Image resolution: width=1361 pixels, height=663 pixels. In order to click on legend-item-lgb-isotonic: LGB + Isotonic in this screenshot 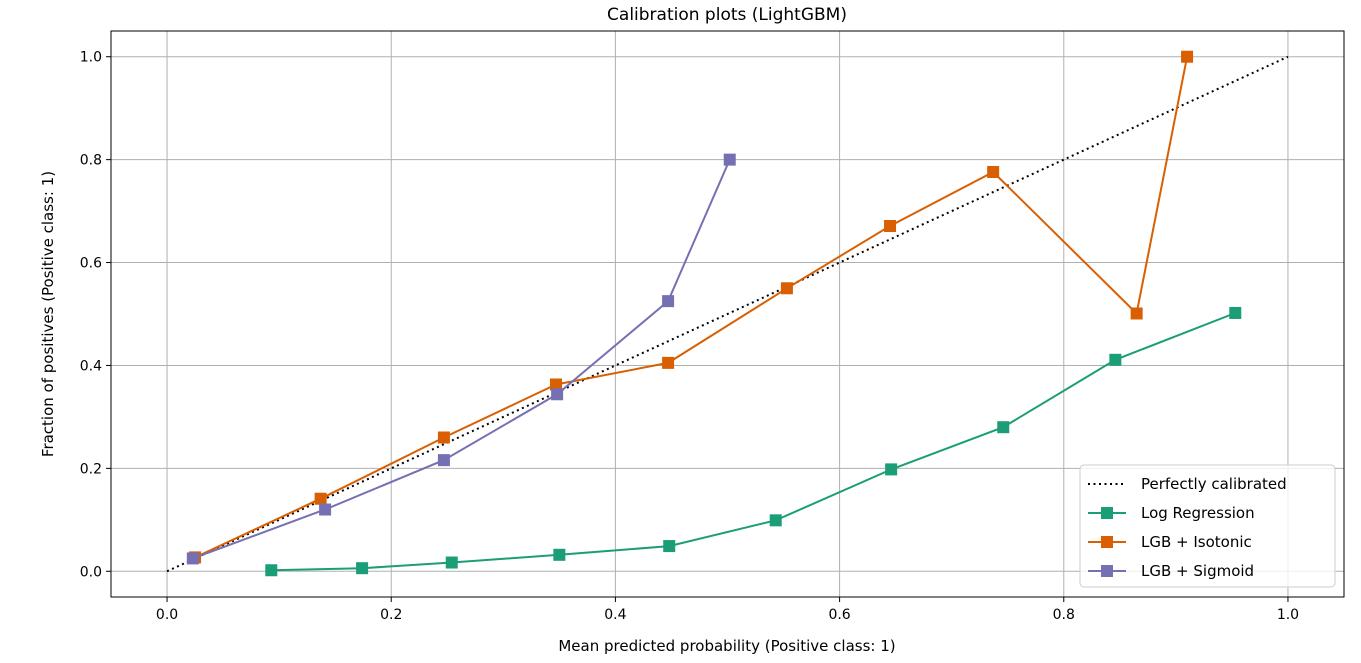, I will do `click(1170, 542)`.